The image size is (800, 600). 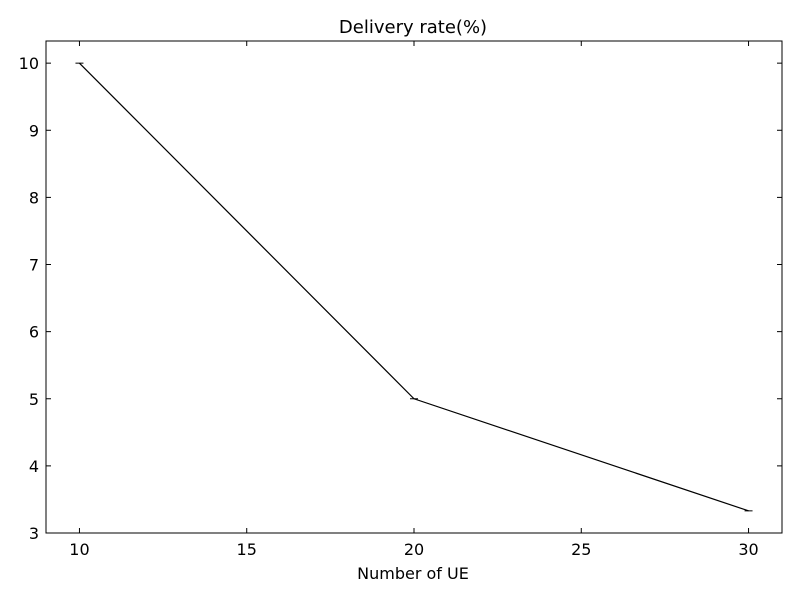 I want to click on chart-title: Delivery rate(%), so click(x=413, y=27).